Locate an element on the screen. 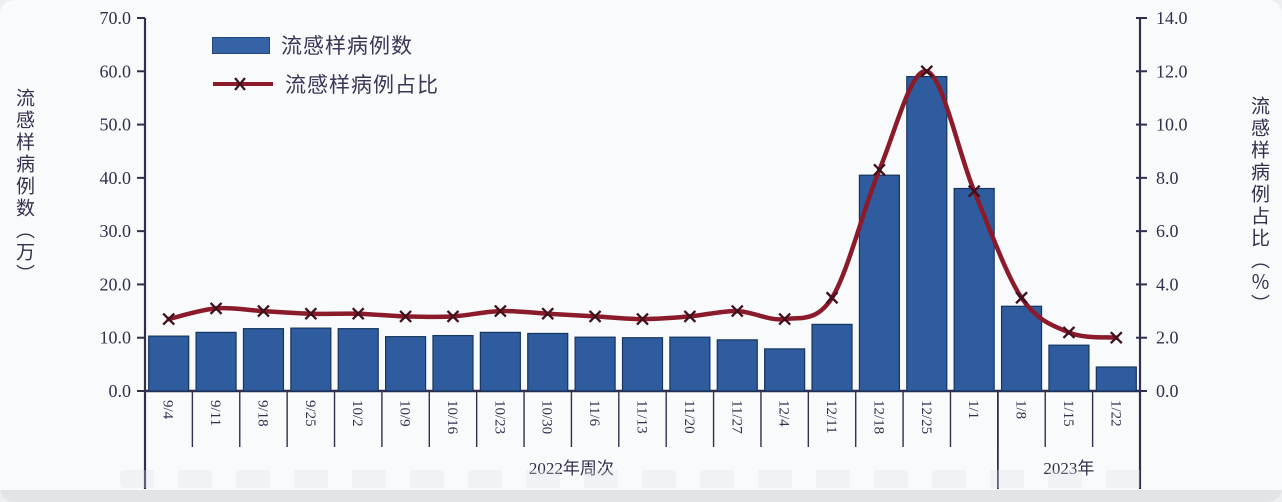 The image size is (1282, 502). left-axis-tick-label: 20.0 is located at coordinates (116, 284).